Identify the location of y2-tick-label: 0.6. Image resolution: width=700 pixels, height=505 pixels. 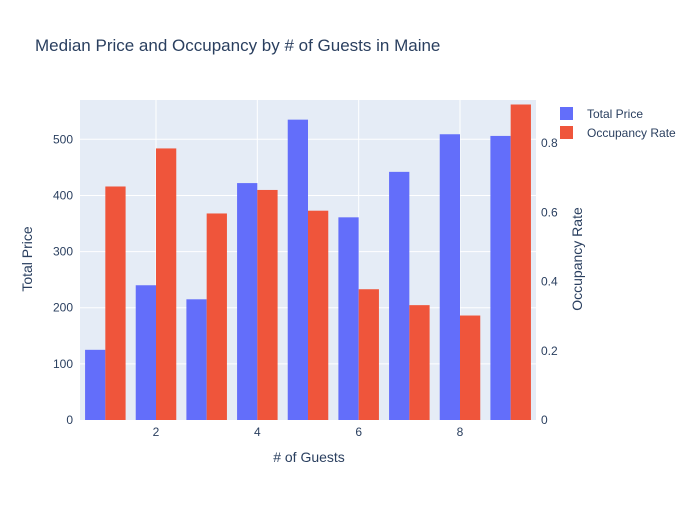
(549, 212).